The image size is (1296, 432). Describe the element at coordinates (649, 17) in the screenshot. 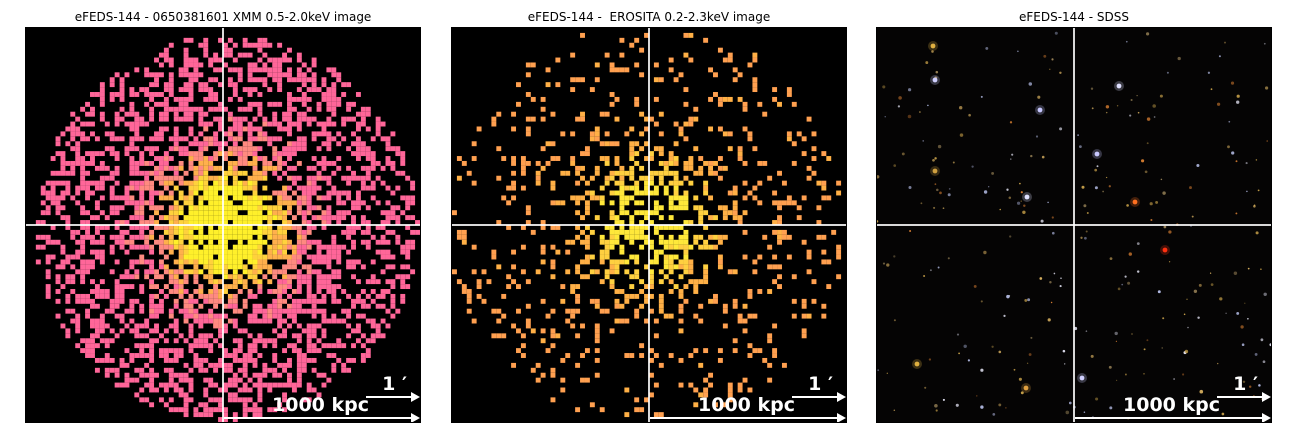

I see `panel-title: eFEDS-144 - EROSITA 0.2-2.3keV image` at that location.